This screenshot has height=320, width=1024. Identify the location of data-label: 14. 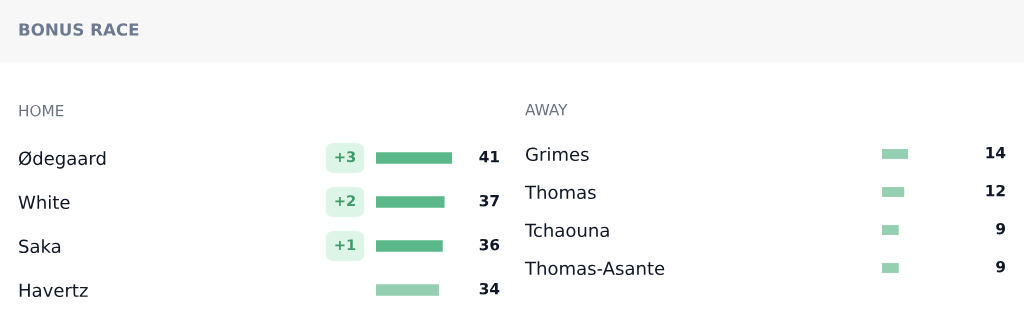
(996, 153).